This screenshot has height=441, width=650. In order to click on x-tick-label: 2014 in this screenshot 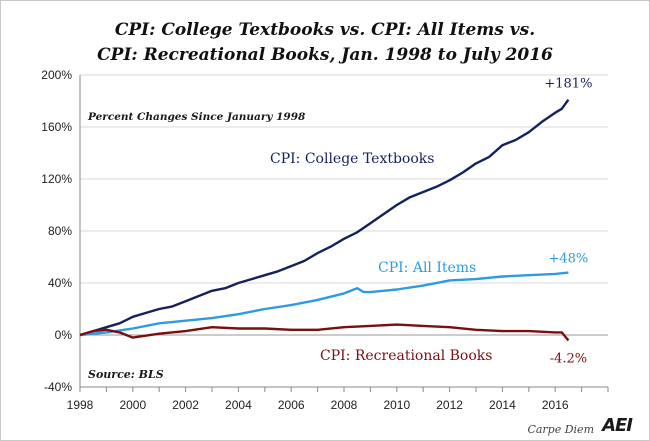, I will do `click(502, 405)`.